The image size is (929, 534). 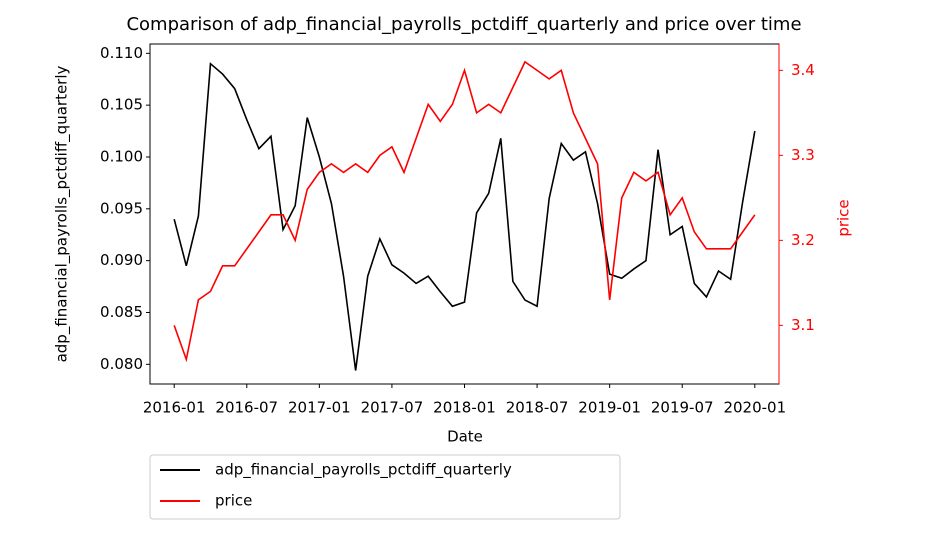 What do you see at coordinates (174, 408) in the screenshot?
I see `x-tick-label: 2016-01` at bounding box center [174, 408].